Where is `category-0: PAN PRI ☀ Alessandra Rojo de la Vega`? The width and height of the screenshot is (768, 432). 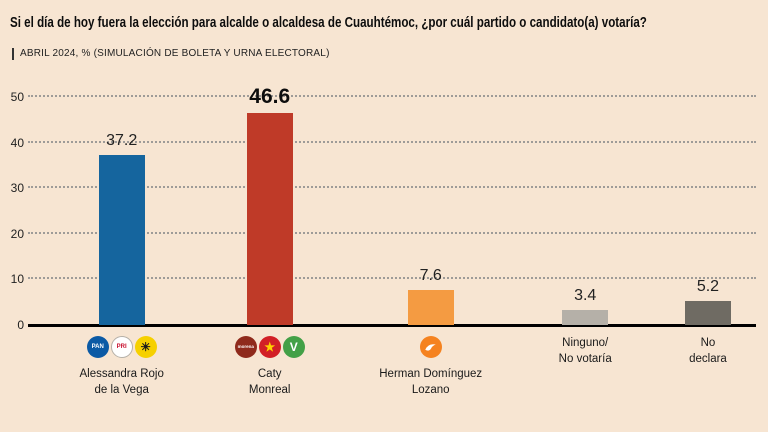
category-0: PAN PRI ☀ Alessandra Rojo de la Vega is located at coordinates (122, 367).